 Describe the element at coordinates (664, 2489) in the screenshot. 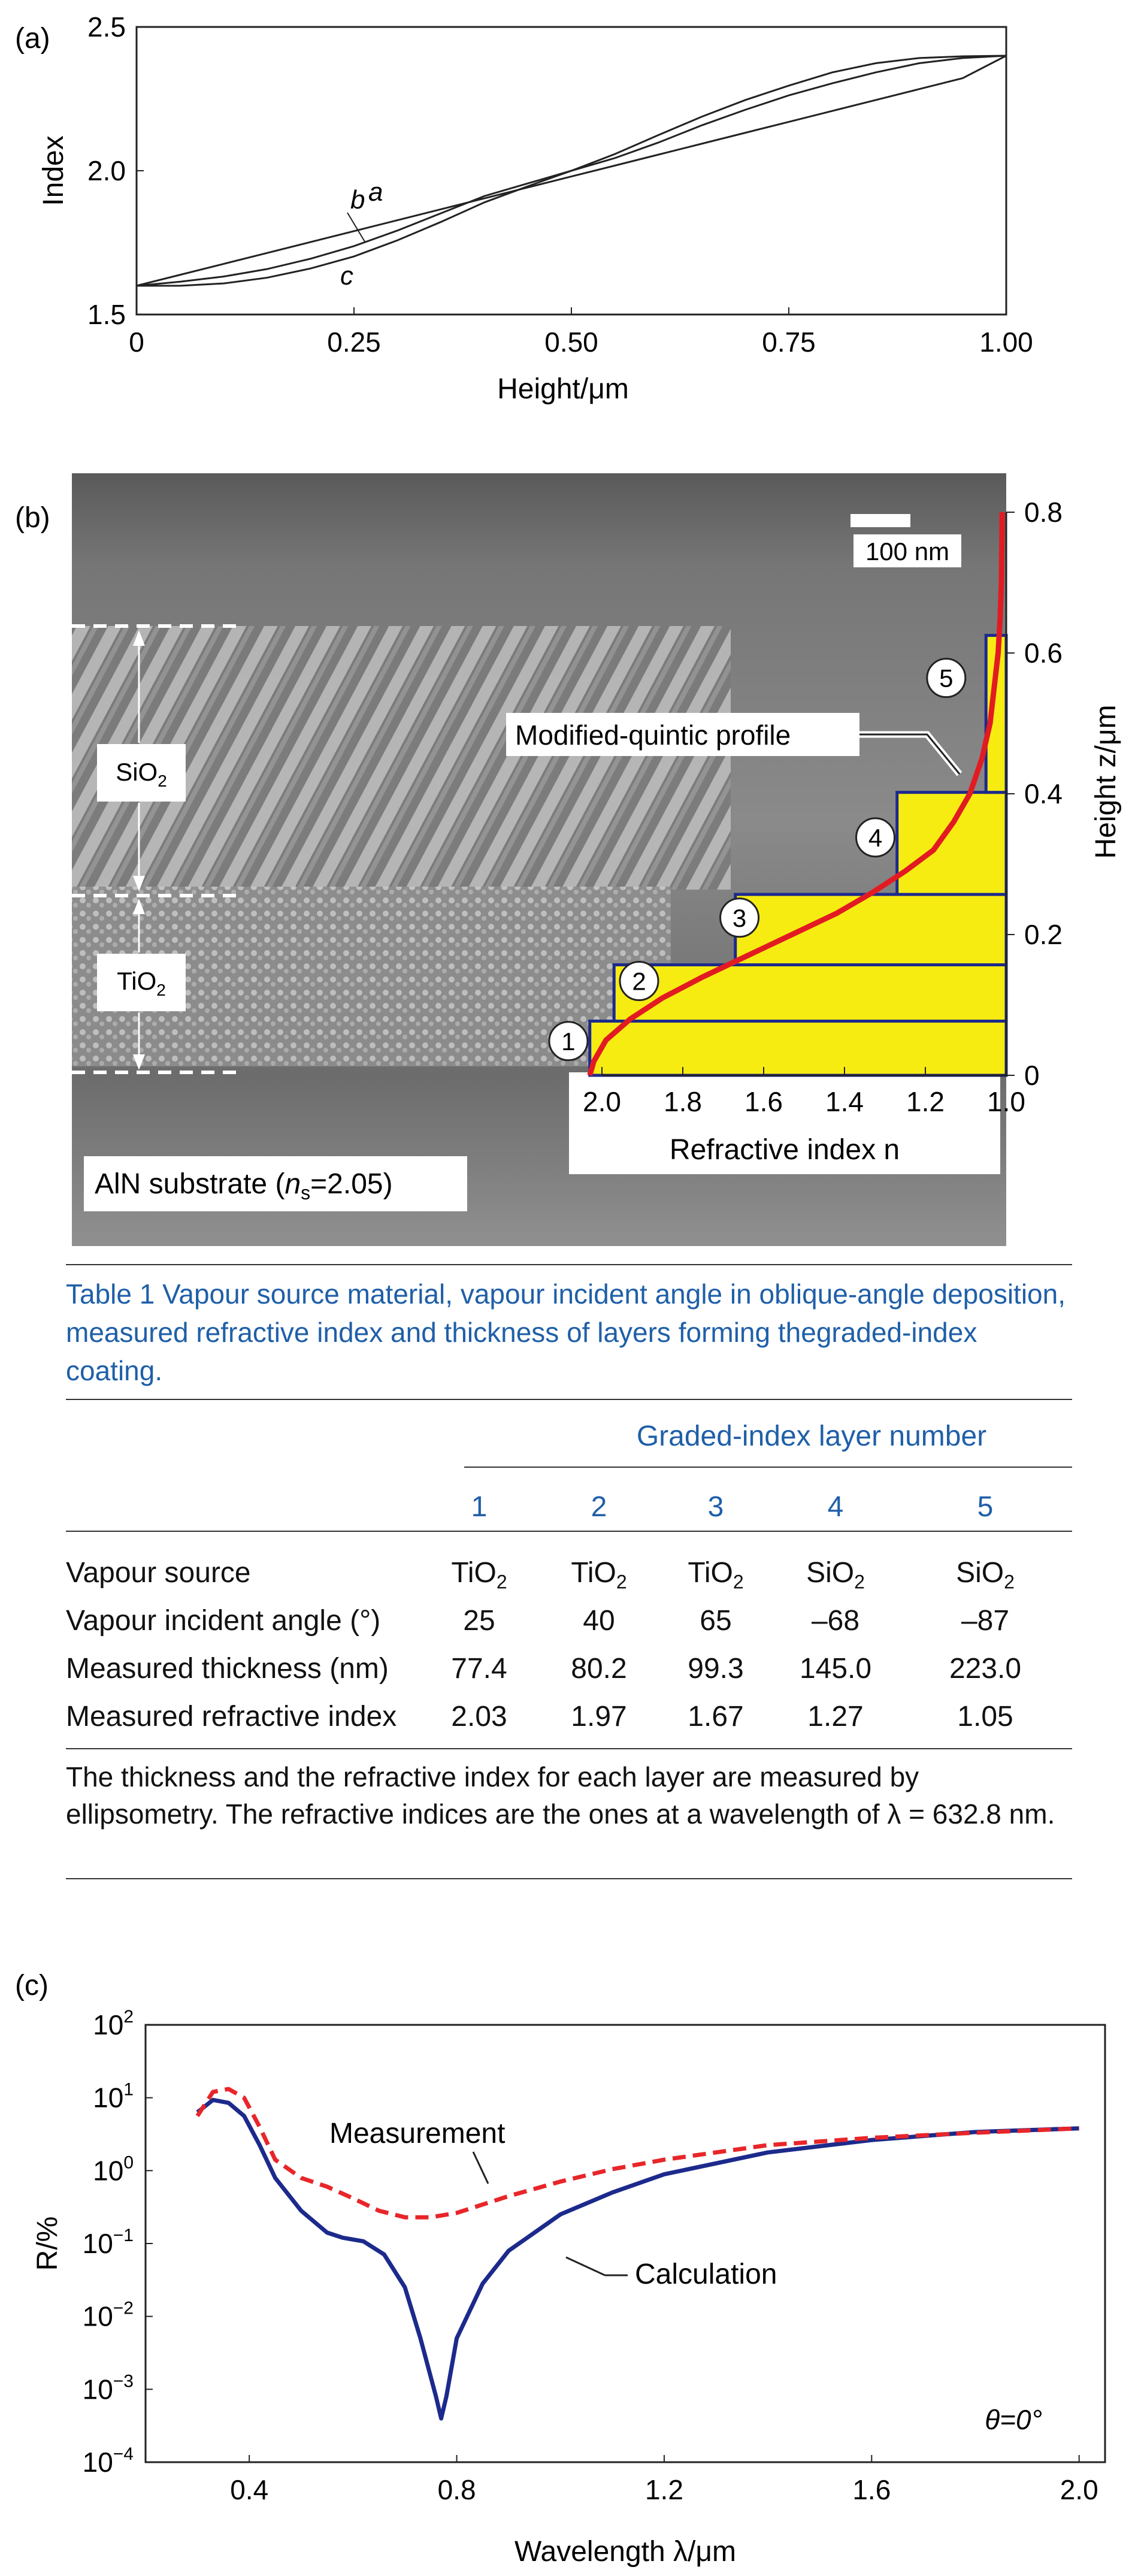

I see `x-tick-label: 1.2` at that location.